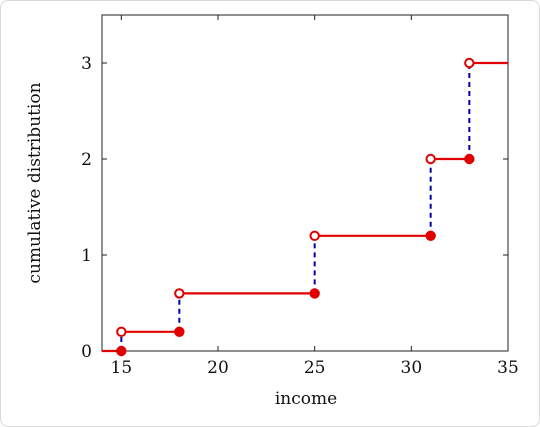 The image size is (540, 427). What do you see at coordinates (86, 352) in the screenshot?
I see `y-tick-label: 0` at bounding box center [86, 352].